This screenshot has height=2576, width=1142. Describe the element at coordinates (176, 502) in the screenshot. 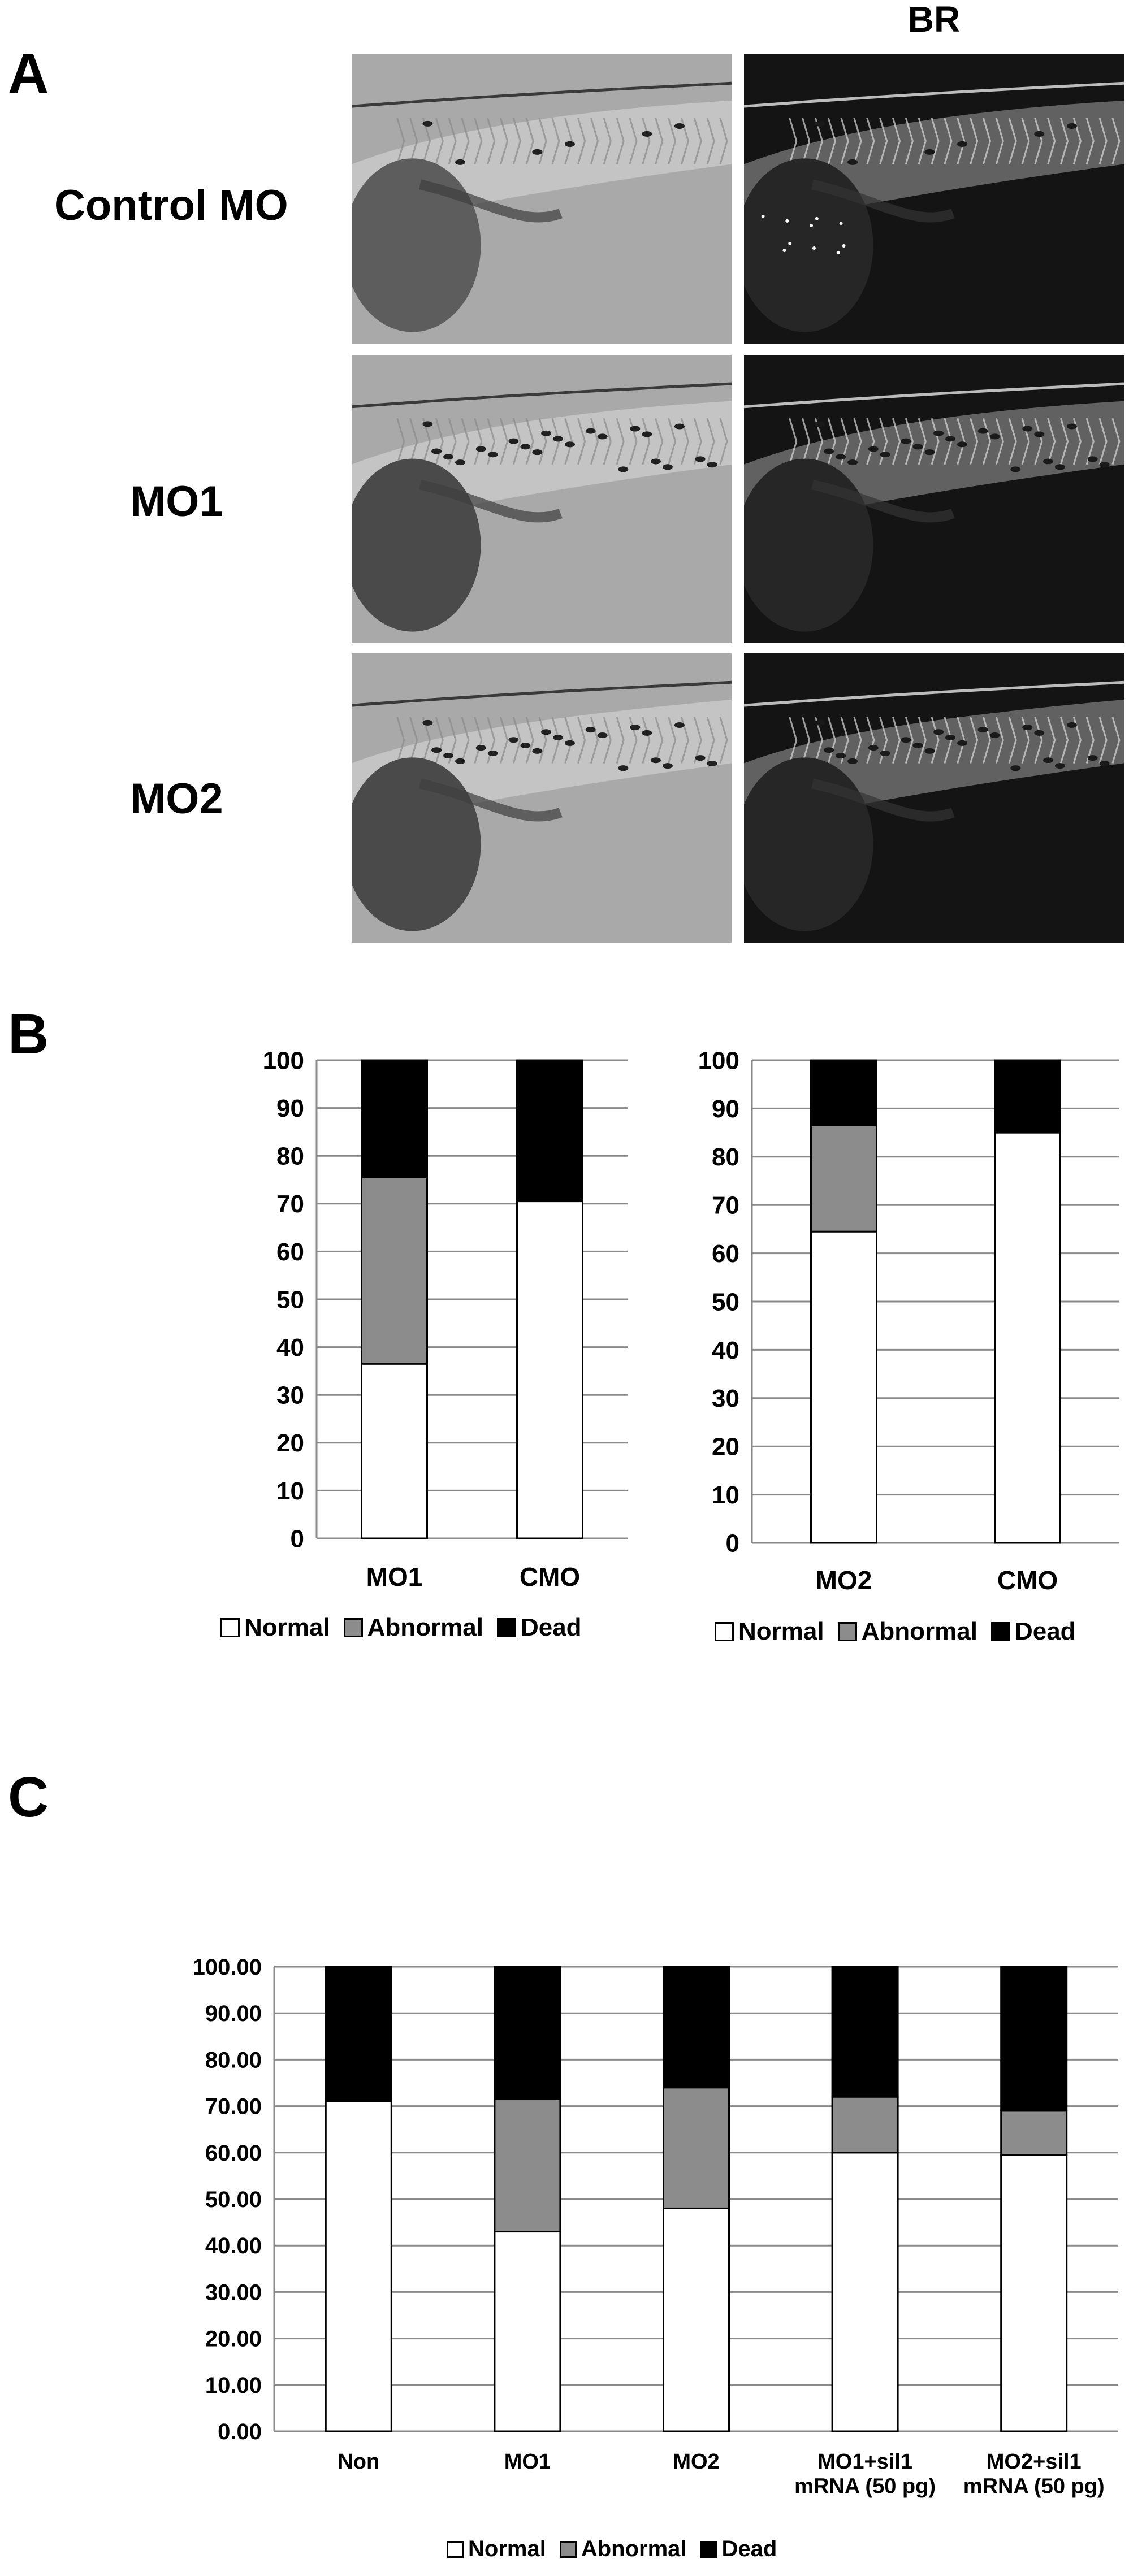

I see `row-label-mo1: MO1` at that location.